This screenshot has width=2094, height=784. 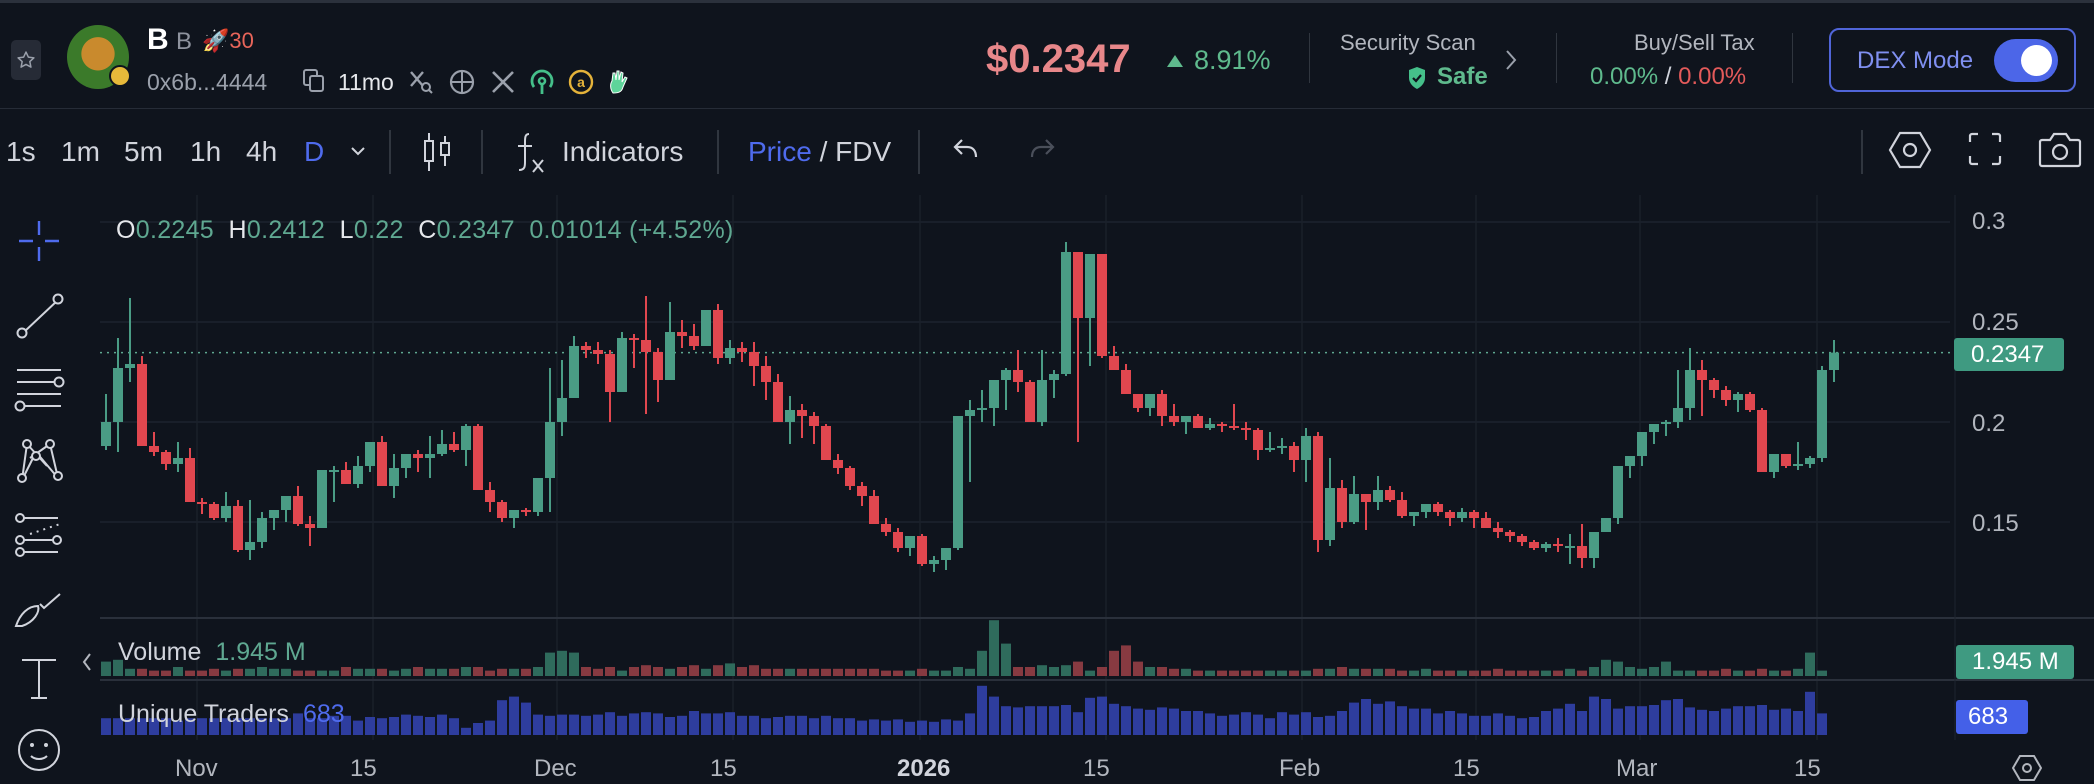 What do you see at coordinates (1058, 59) in the screenshot?
I see `current-price: $0.2347` at bounding box center [1058, 59].